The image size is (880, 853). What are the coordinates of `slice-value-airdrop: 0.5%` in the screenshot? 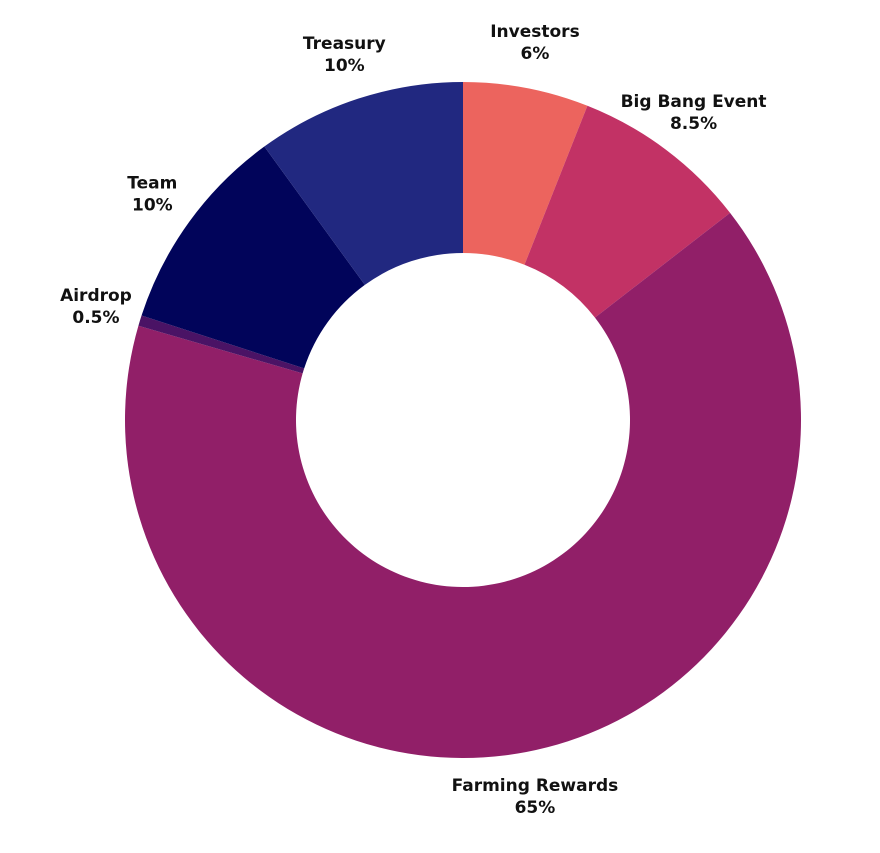 It's located at (95, 318).